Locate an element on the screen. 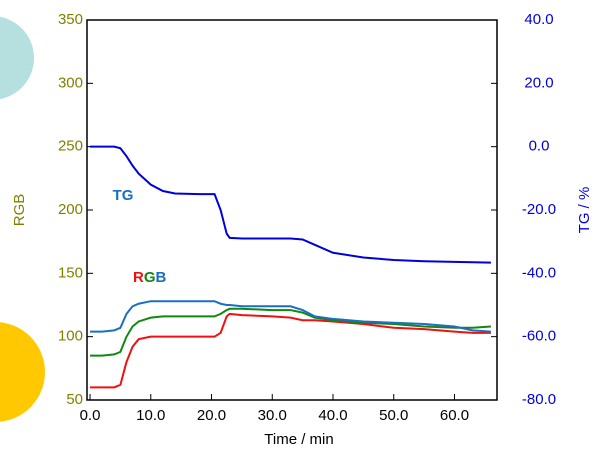  y-tick-label: 250 is located at coordinates (70, 146).